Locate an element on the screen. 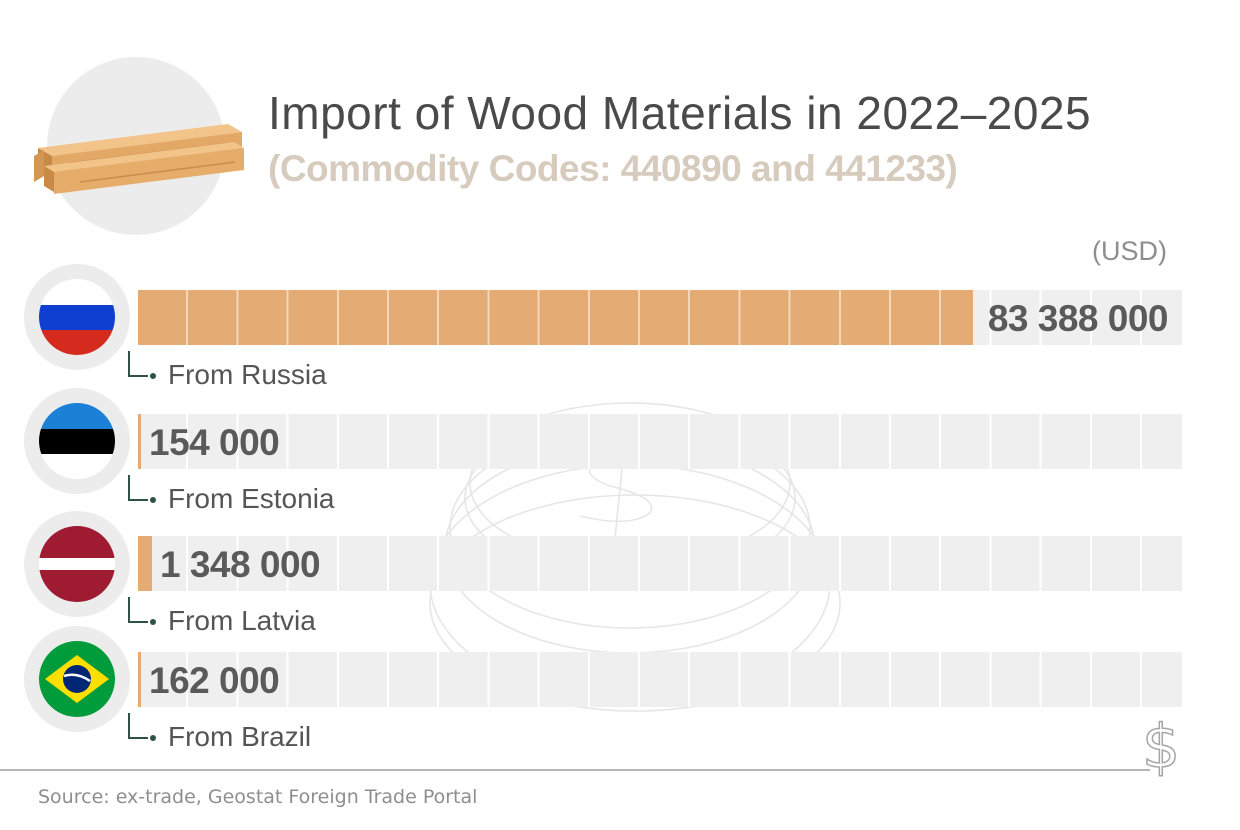 Image resolution: width=1240 pixels, height=830 pixels. bar-estonia is located at coordinates (139, 441).